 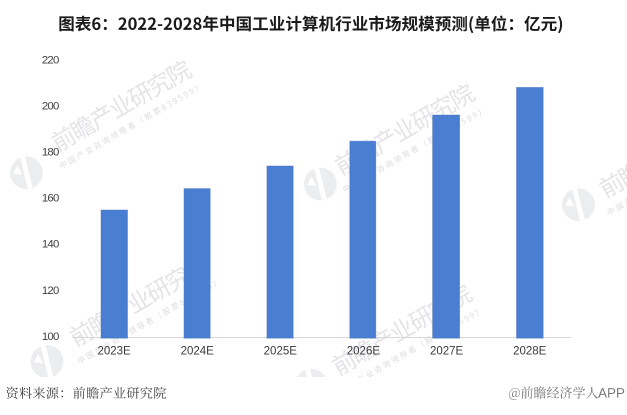 What do you see at coordinates (50, 153) in the screenshot?
I see `svg-text: 180` at bounding box center [50, 153].